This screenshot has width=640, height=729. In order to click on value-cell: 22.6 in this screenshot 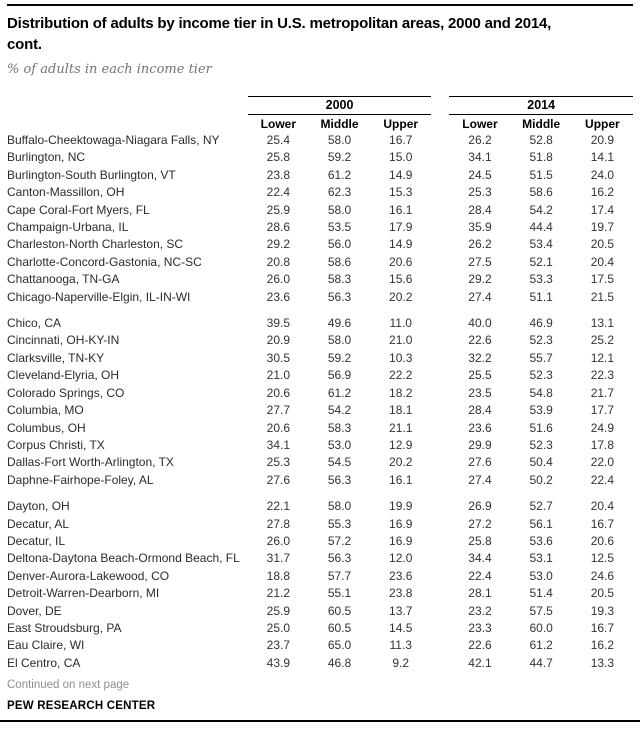, I will do `click(480, 340)`.